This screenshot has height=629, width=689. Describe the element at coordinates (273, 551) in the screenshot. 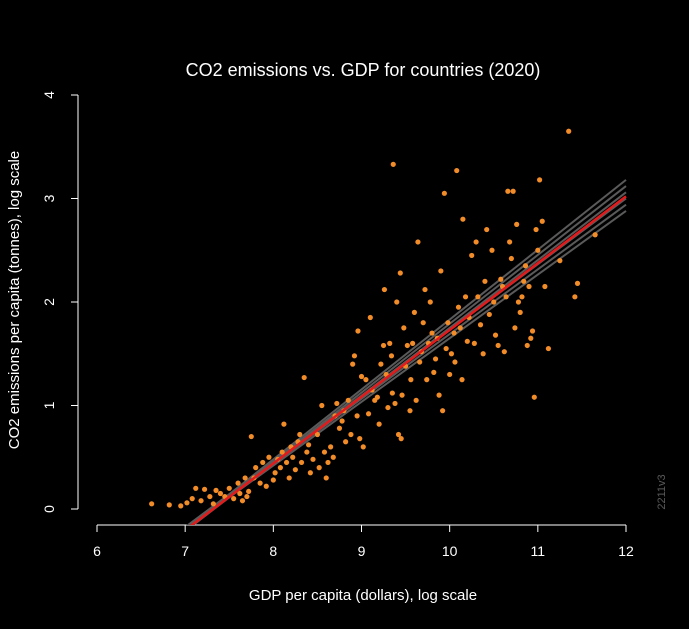

I see `x-tick-label: 8` at that location.